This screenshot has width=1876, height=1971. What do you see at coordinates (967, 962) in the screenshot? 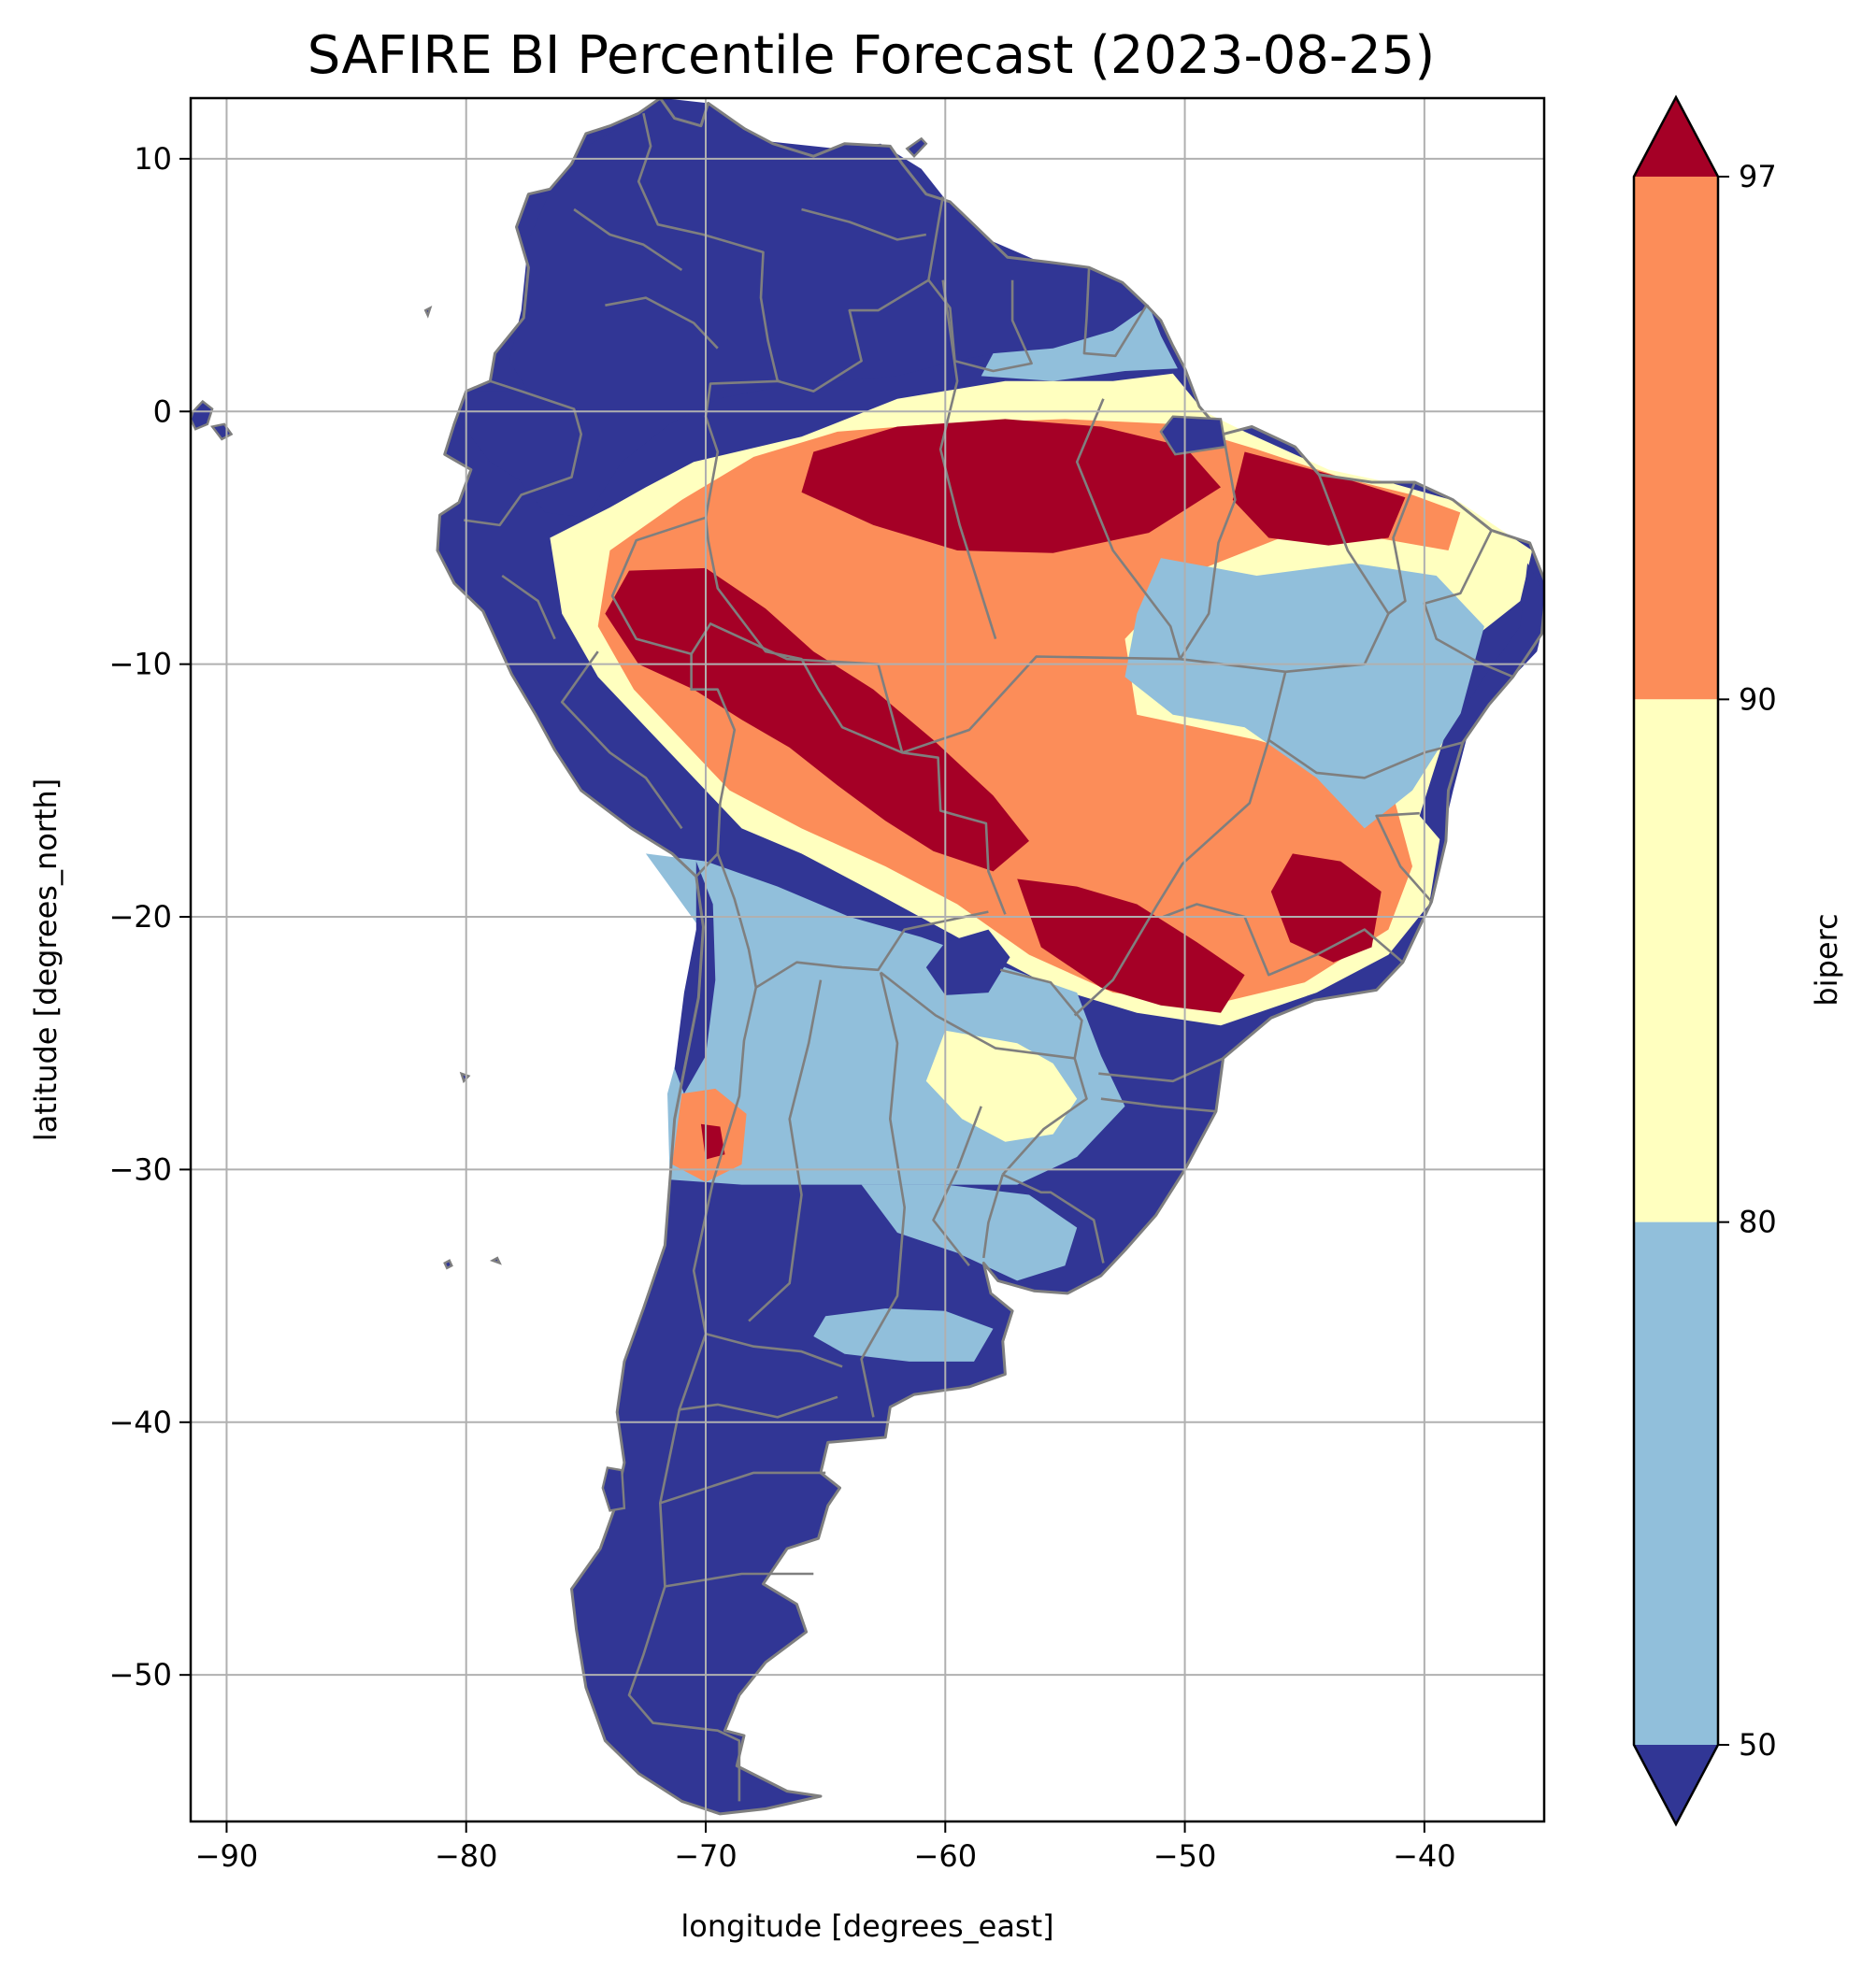
I see `region-pantanal-low` at bounding box center [967, 962].